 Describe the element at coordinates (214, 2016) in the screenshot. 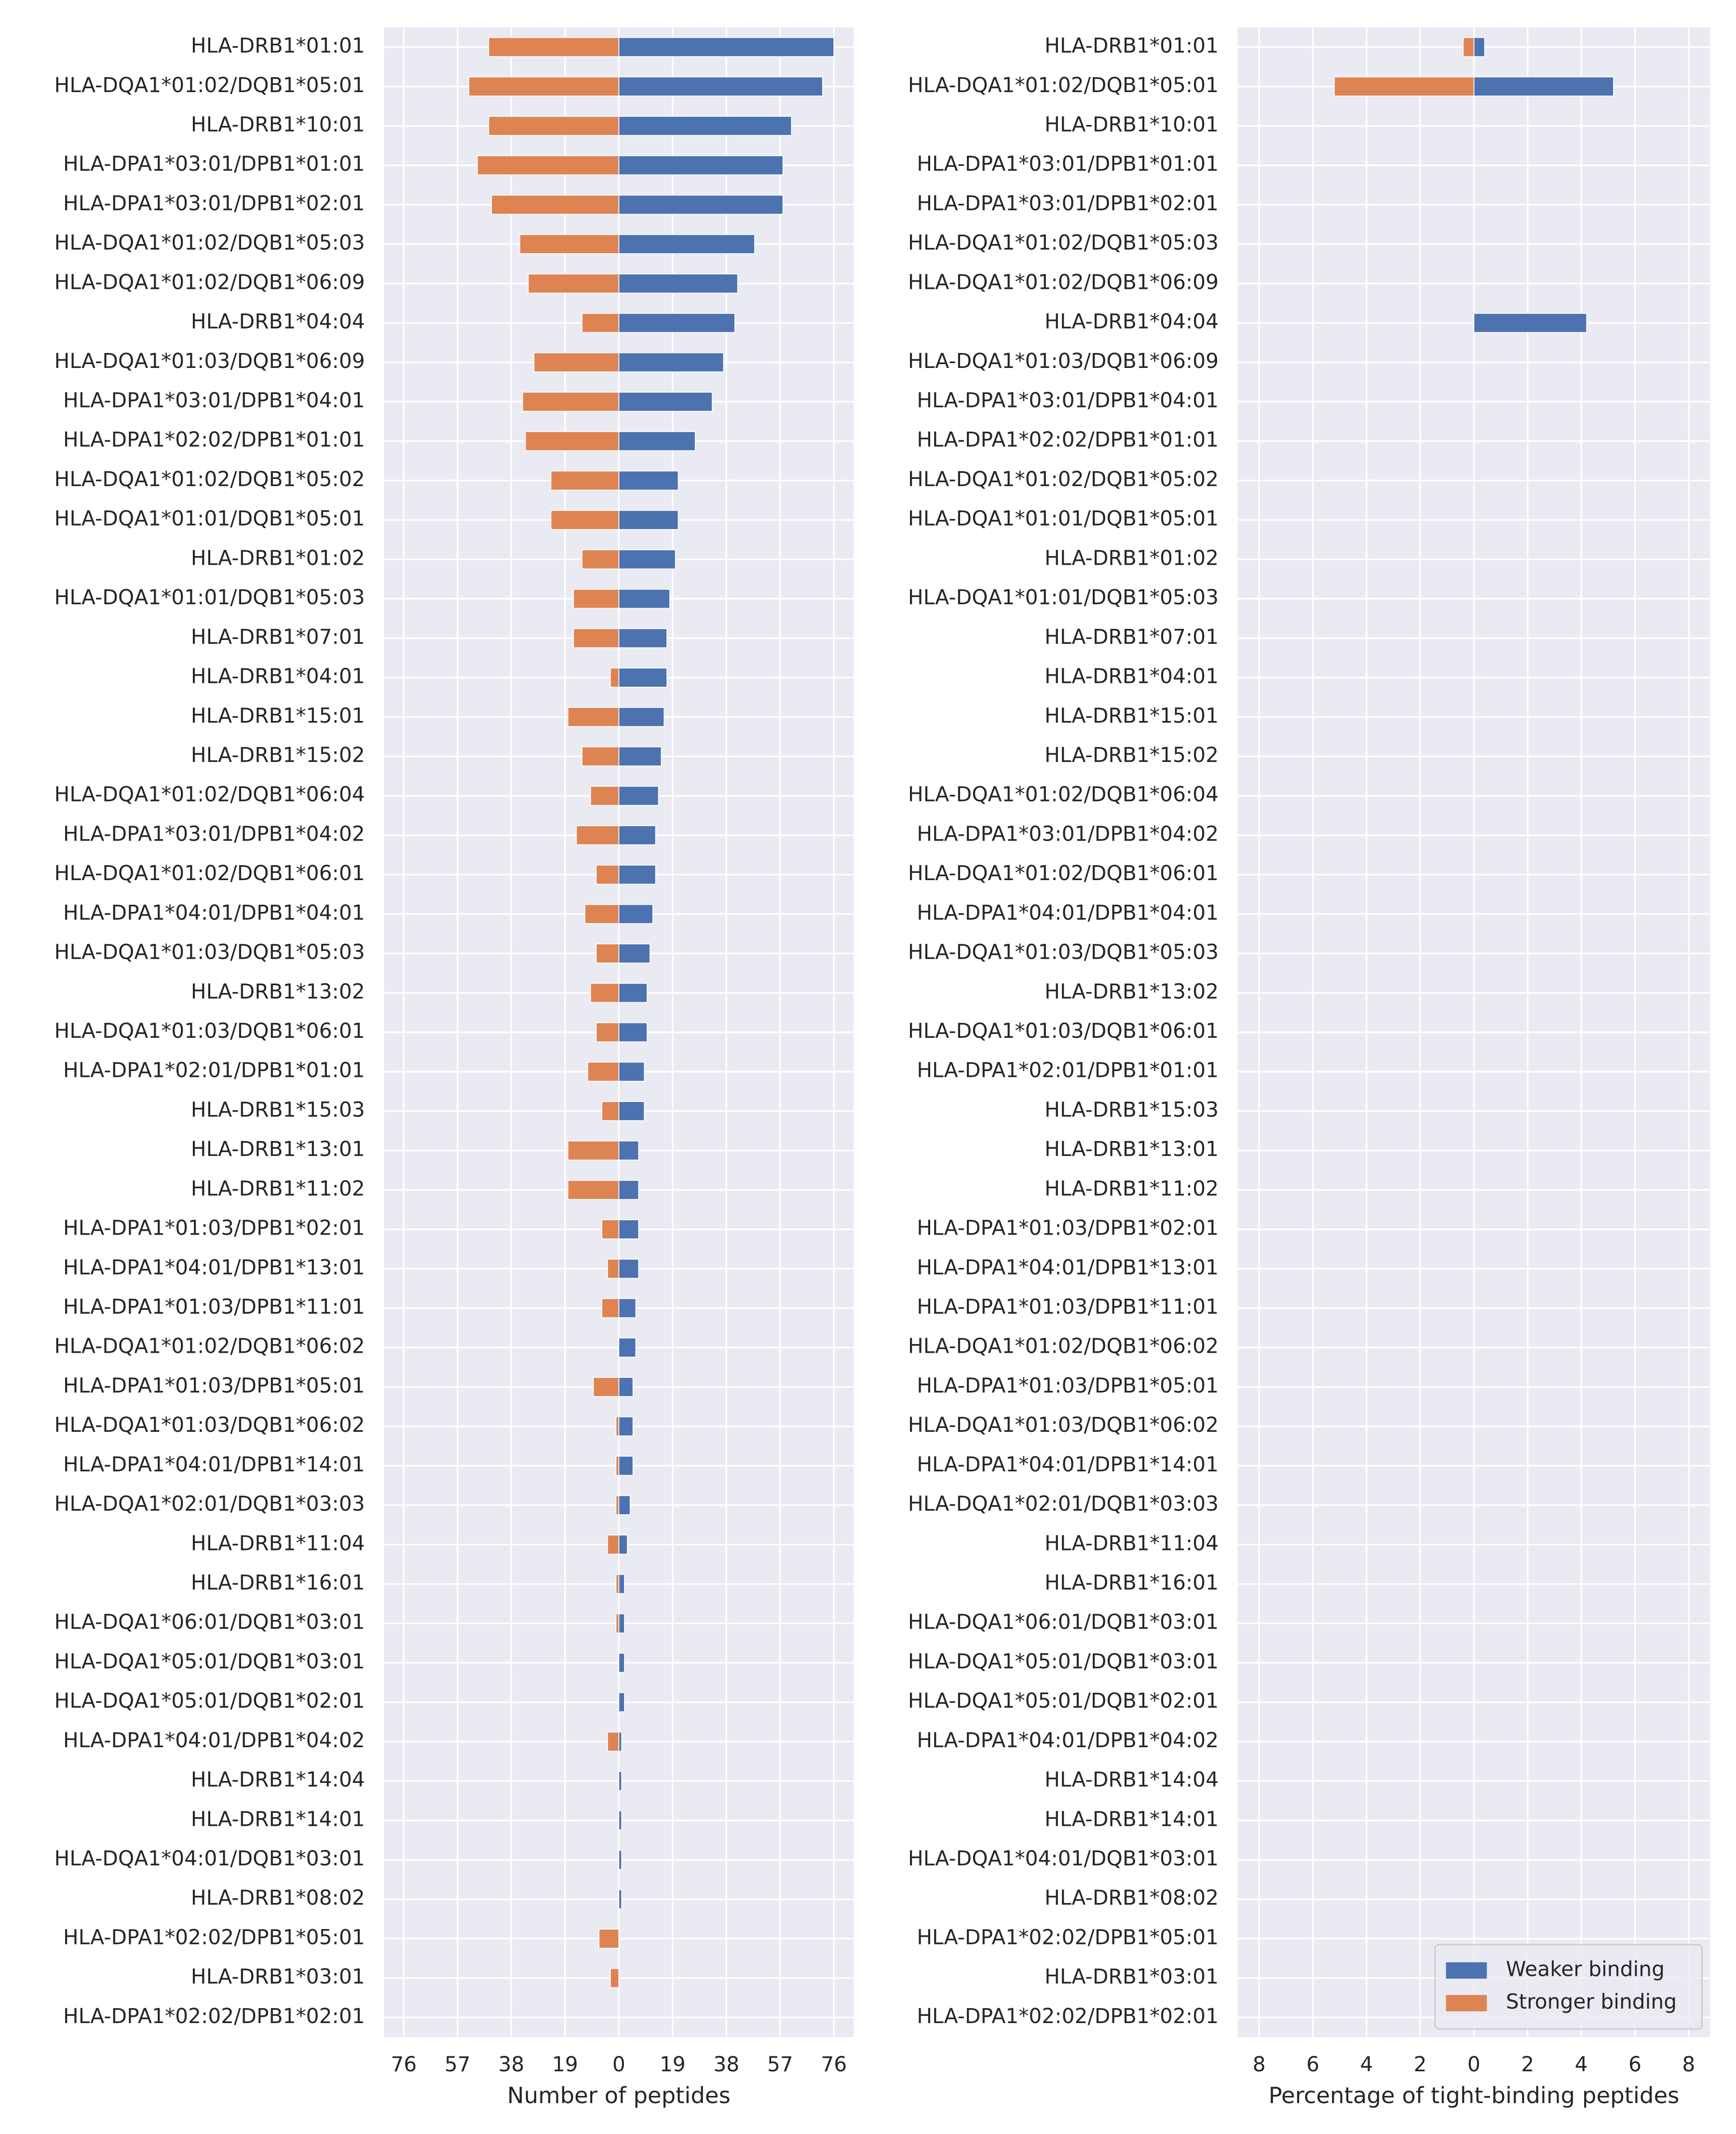

I see `y-tick-label: HLA-DPA1*02:02/DPB1*02:01` at that location.